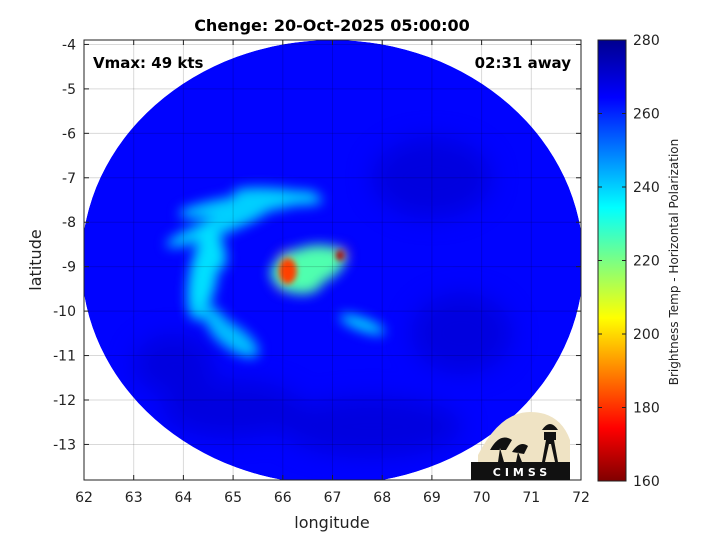  Describe the element at coordinates (629, 261) in the screenshot. I see `colorbar-ticks: 280 260 240 220 200 180 160` at that location.